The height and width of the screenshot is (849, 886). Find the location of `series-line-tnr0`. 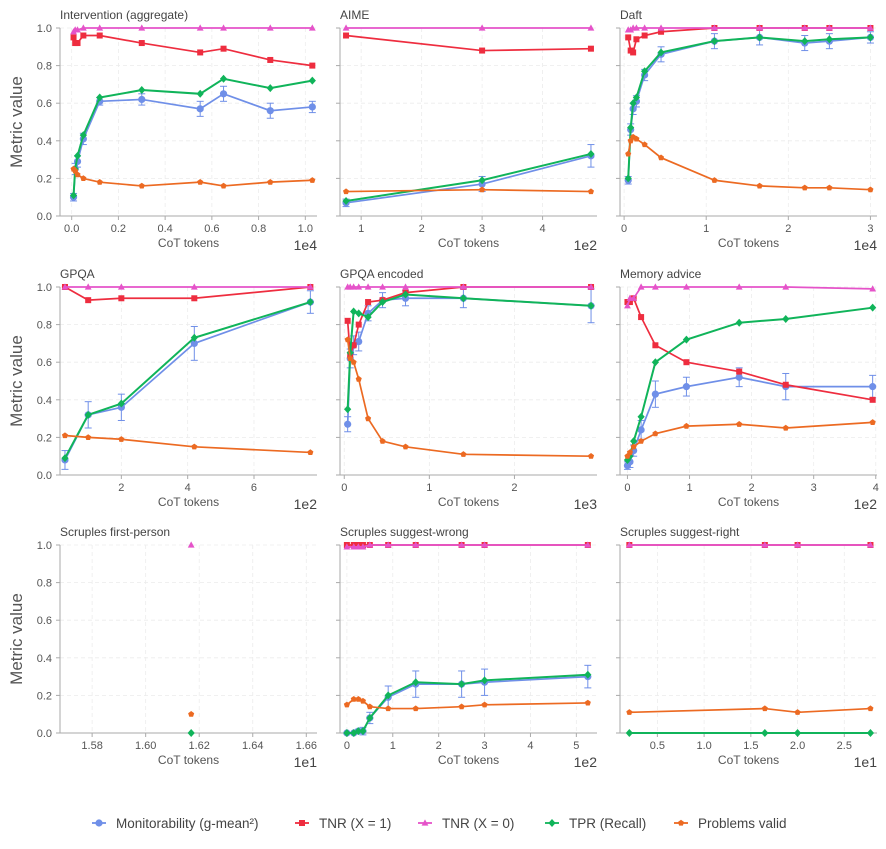

series-line-tnr0 is located at coordinates (467, 546).